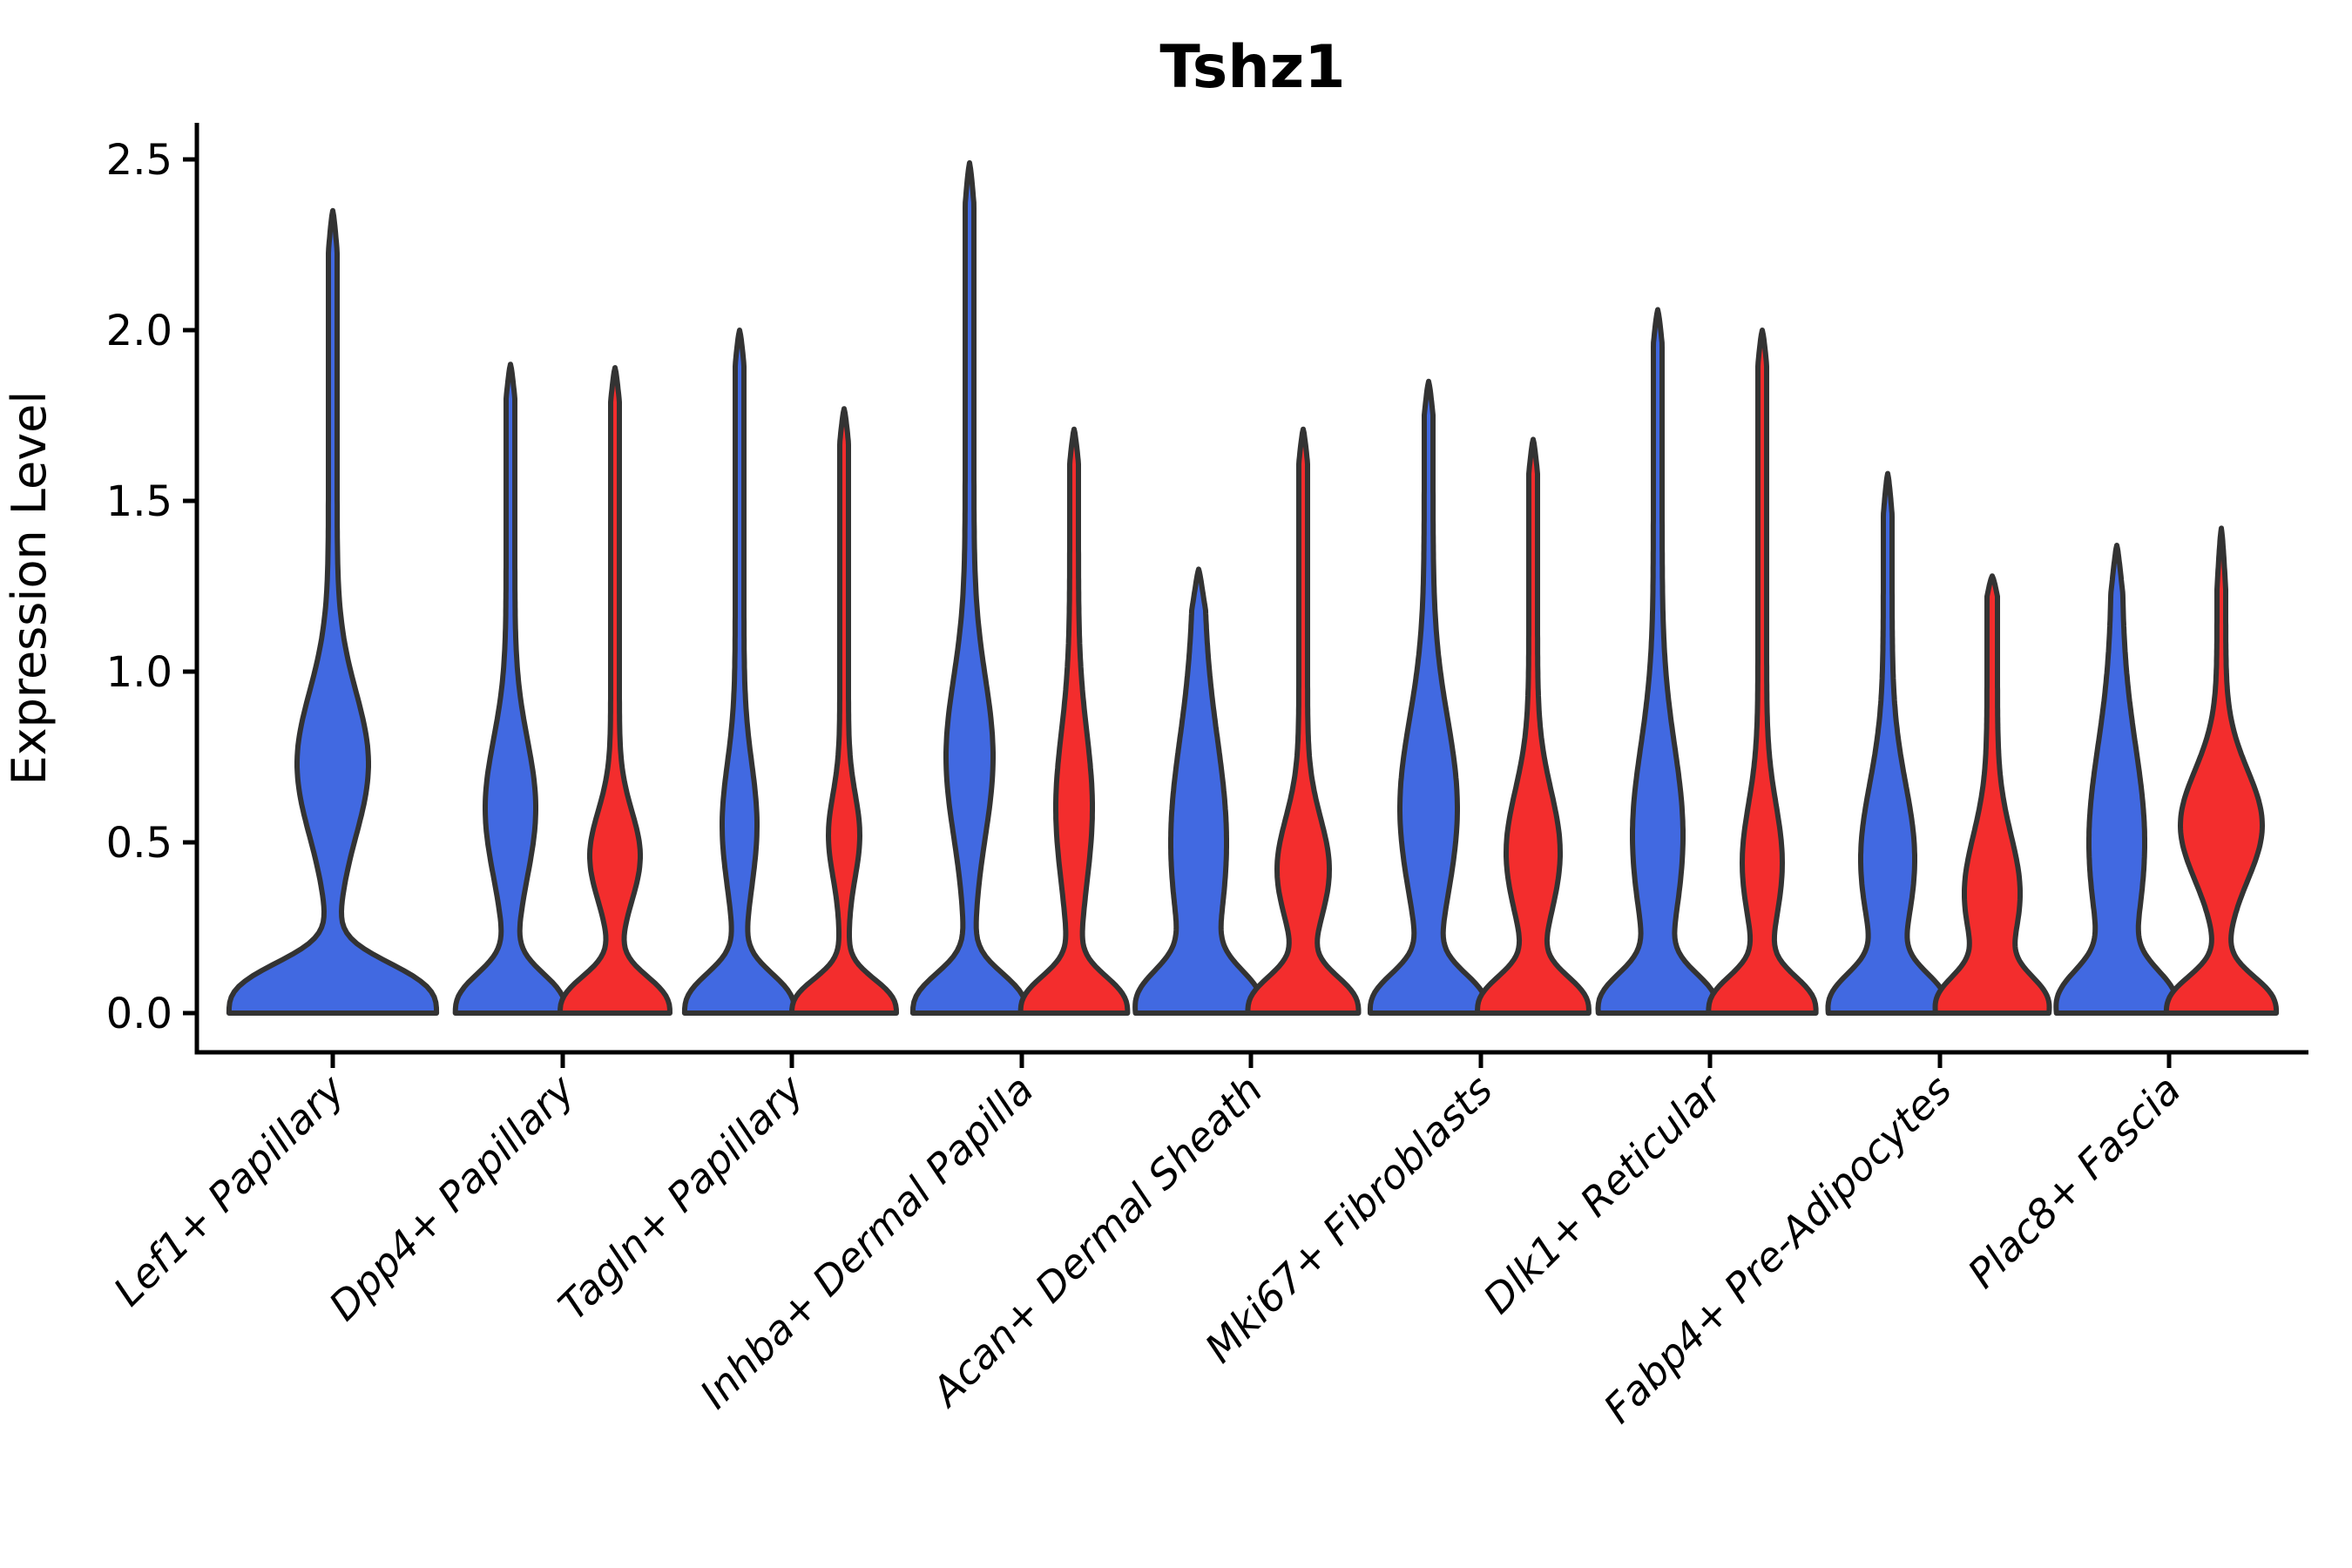 This screenshot has width=2352, height=1568. What do you see at coordinates (139, 672) in the screenshot?
I see `y-tick-label-1.0: 1.0` at bounding box center [139, 672].